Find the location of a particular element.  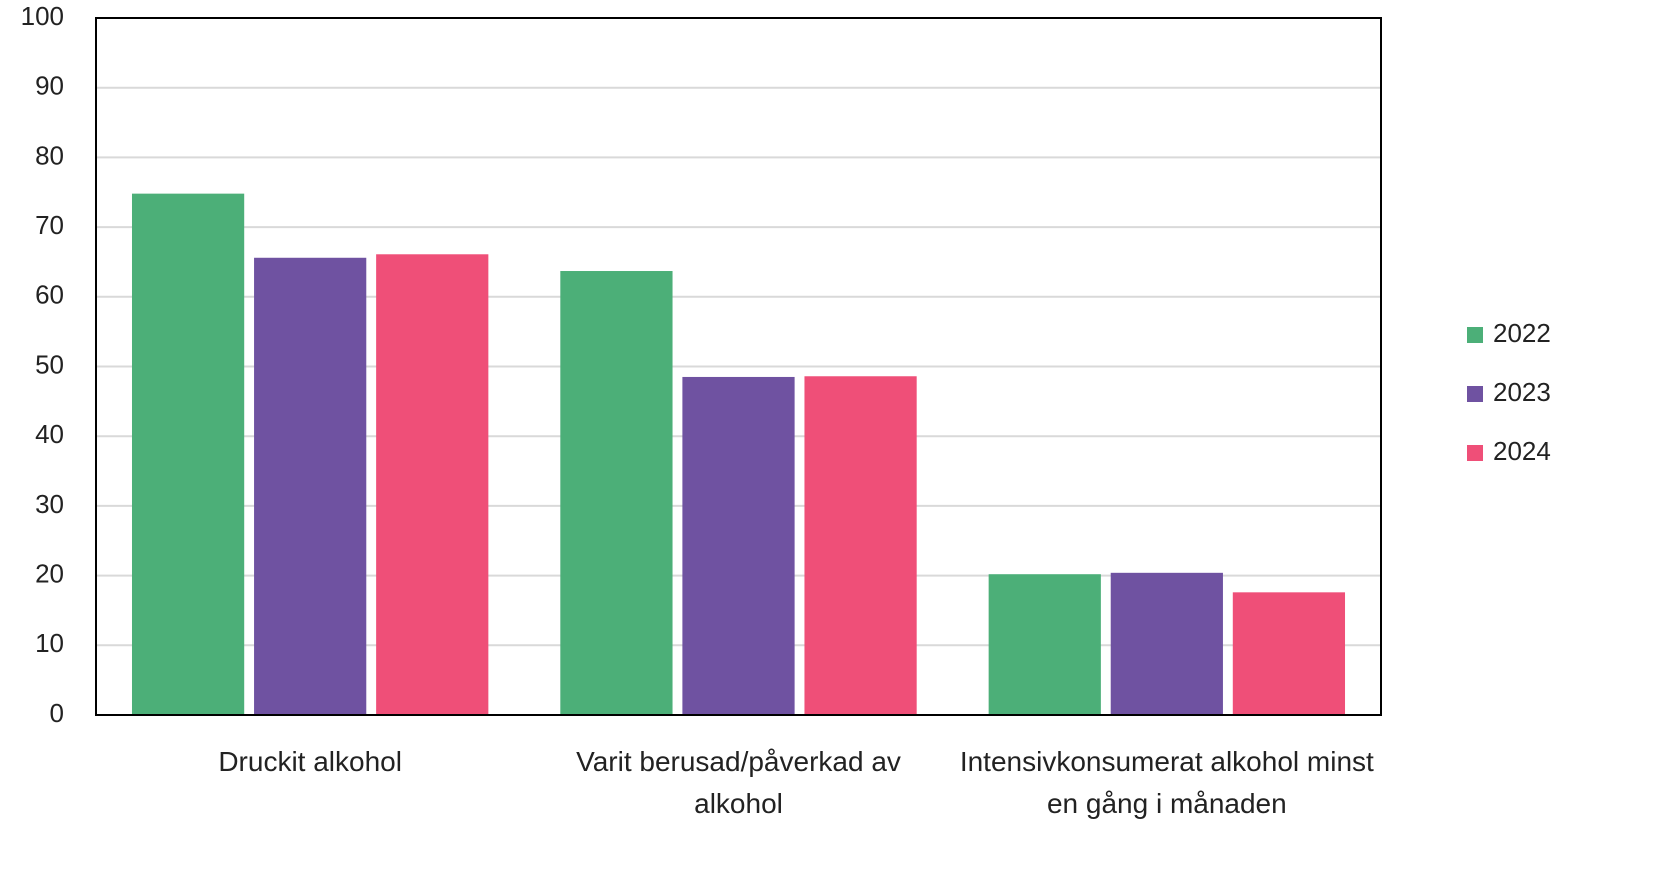

y-tick-label: 10 is located at coordinates (49, 643).